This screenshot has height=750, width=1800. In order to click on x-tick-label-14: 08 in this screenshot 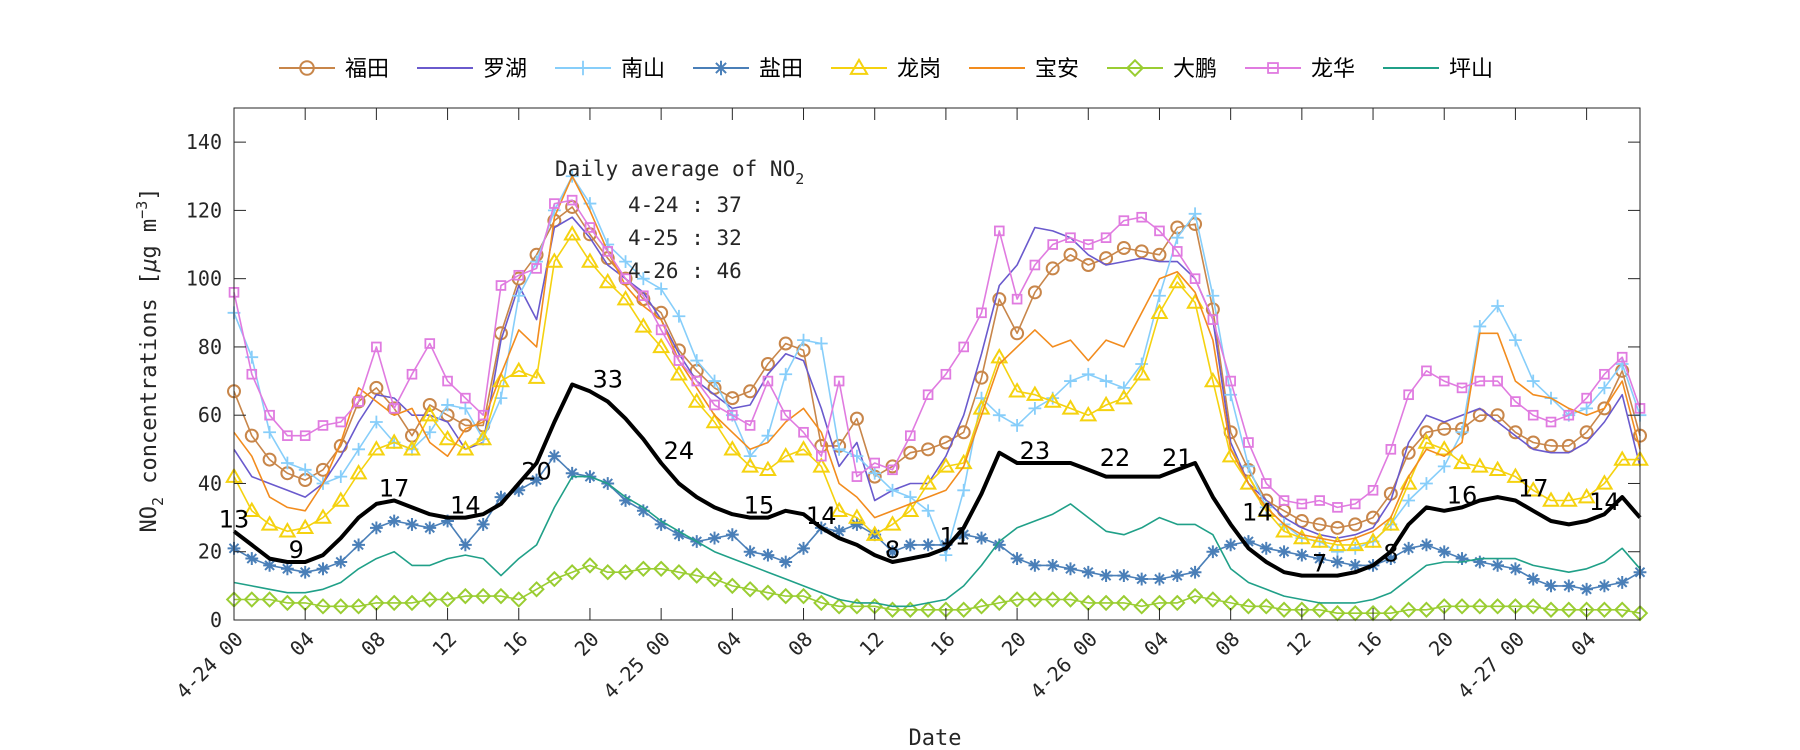, I will do `click(1227, 644)`.